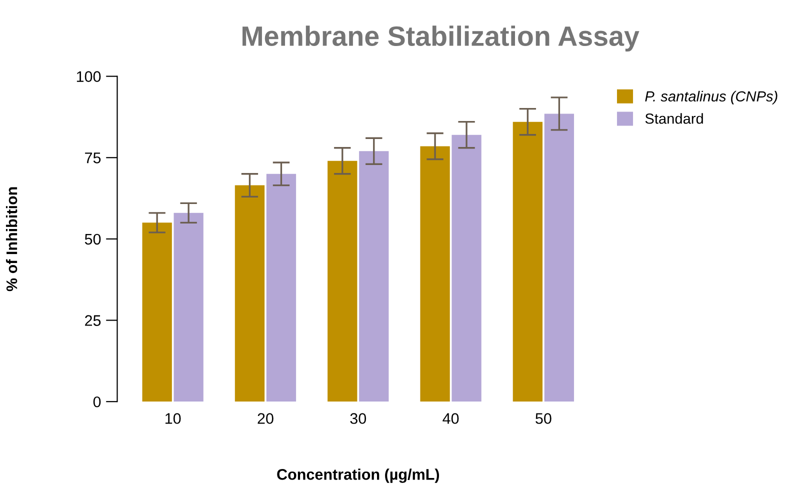 This screenshot has height=502, width=803. What do you see at coordinates (544, 418) in the screenshot?
I see `x-tick-label: 50` at bounding box center [544, 418].